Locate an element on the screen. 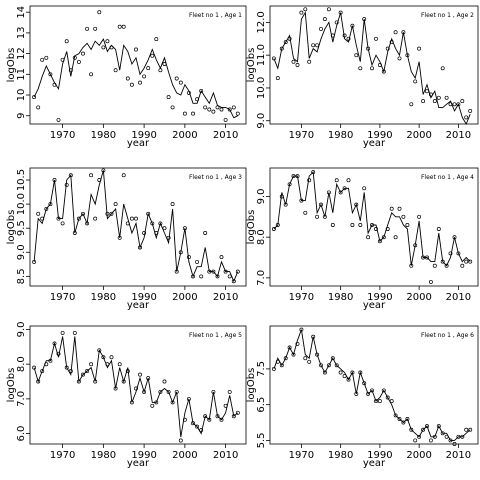 The image size is (480, 480). panel-title: Fleet no 1 , Age 3 is located at coordinates (215, 177).